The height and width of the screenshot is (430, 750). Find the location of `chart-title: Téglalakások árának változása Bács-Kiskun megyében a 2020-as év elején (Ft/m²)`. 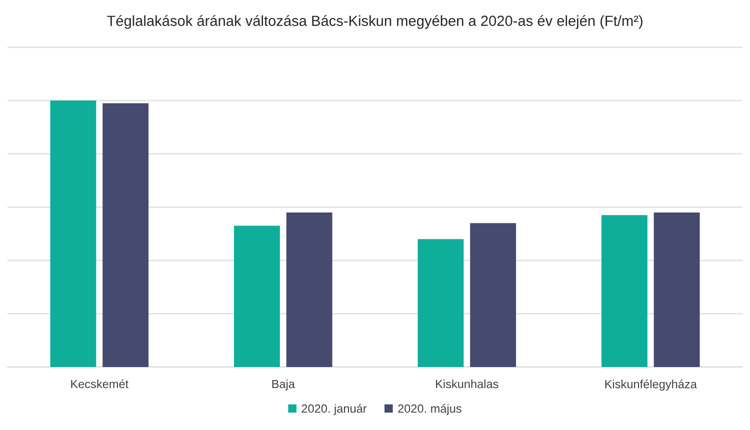

chart-title: Téglalakások árának változása Bács-Kiskun megyében a 2020-as év elején (Ft/m²) is located at coordinates (374, 22).